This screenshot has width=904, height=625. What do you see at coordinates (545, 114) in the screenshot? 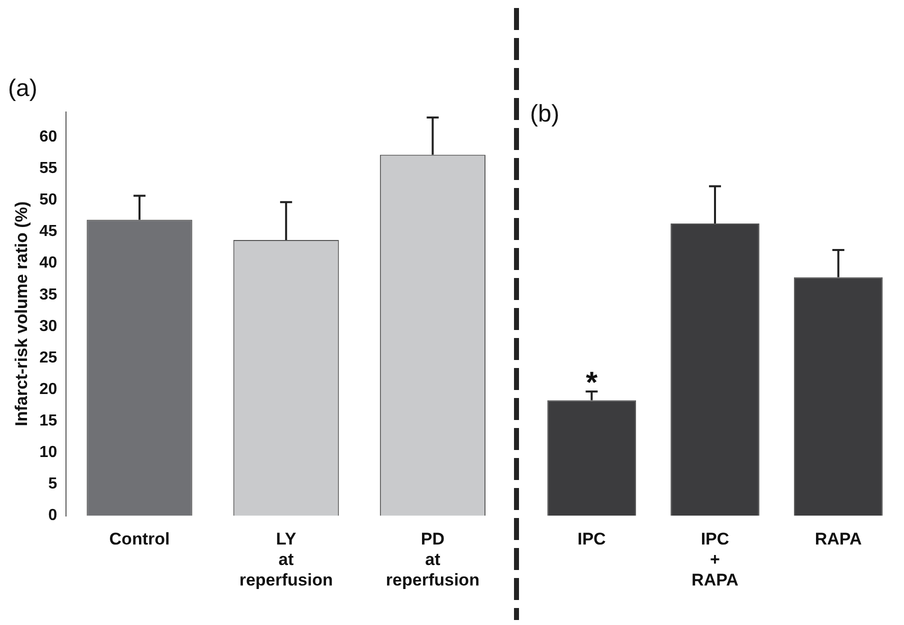
I see `chart-title: (b)` at bounding box center [545, 114].